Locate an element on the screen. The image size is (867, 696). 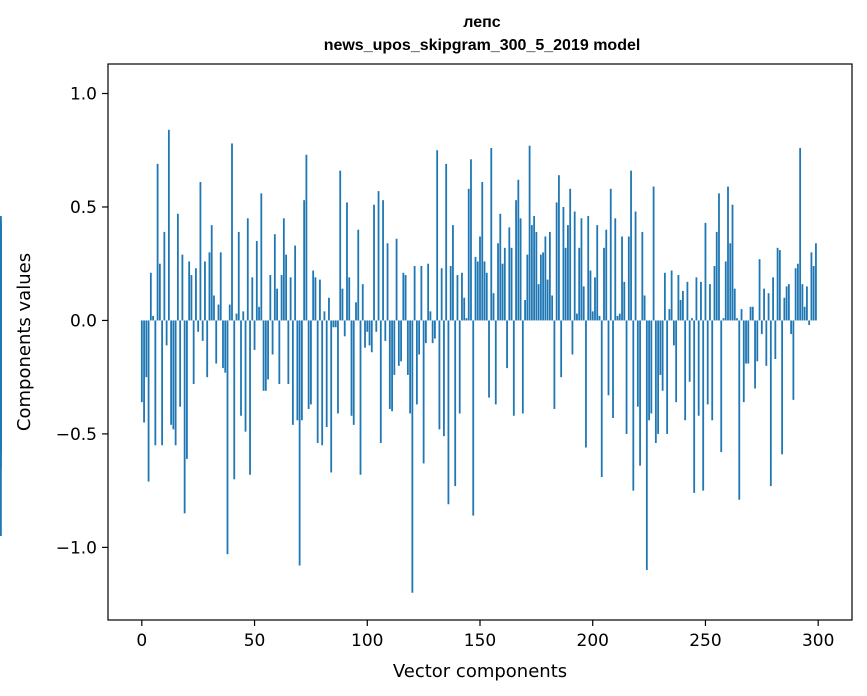
x-tick-label: 300 is located at coordinates (818, 641).